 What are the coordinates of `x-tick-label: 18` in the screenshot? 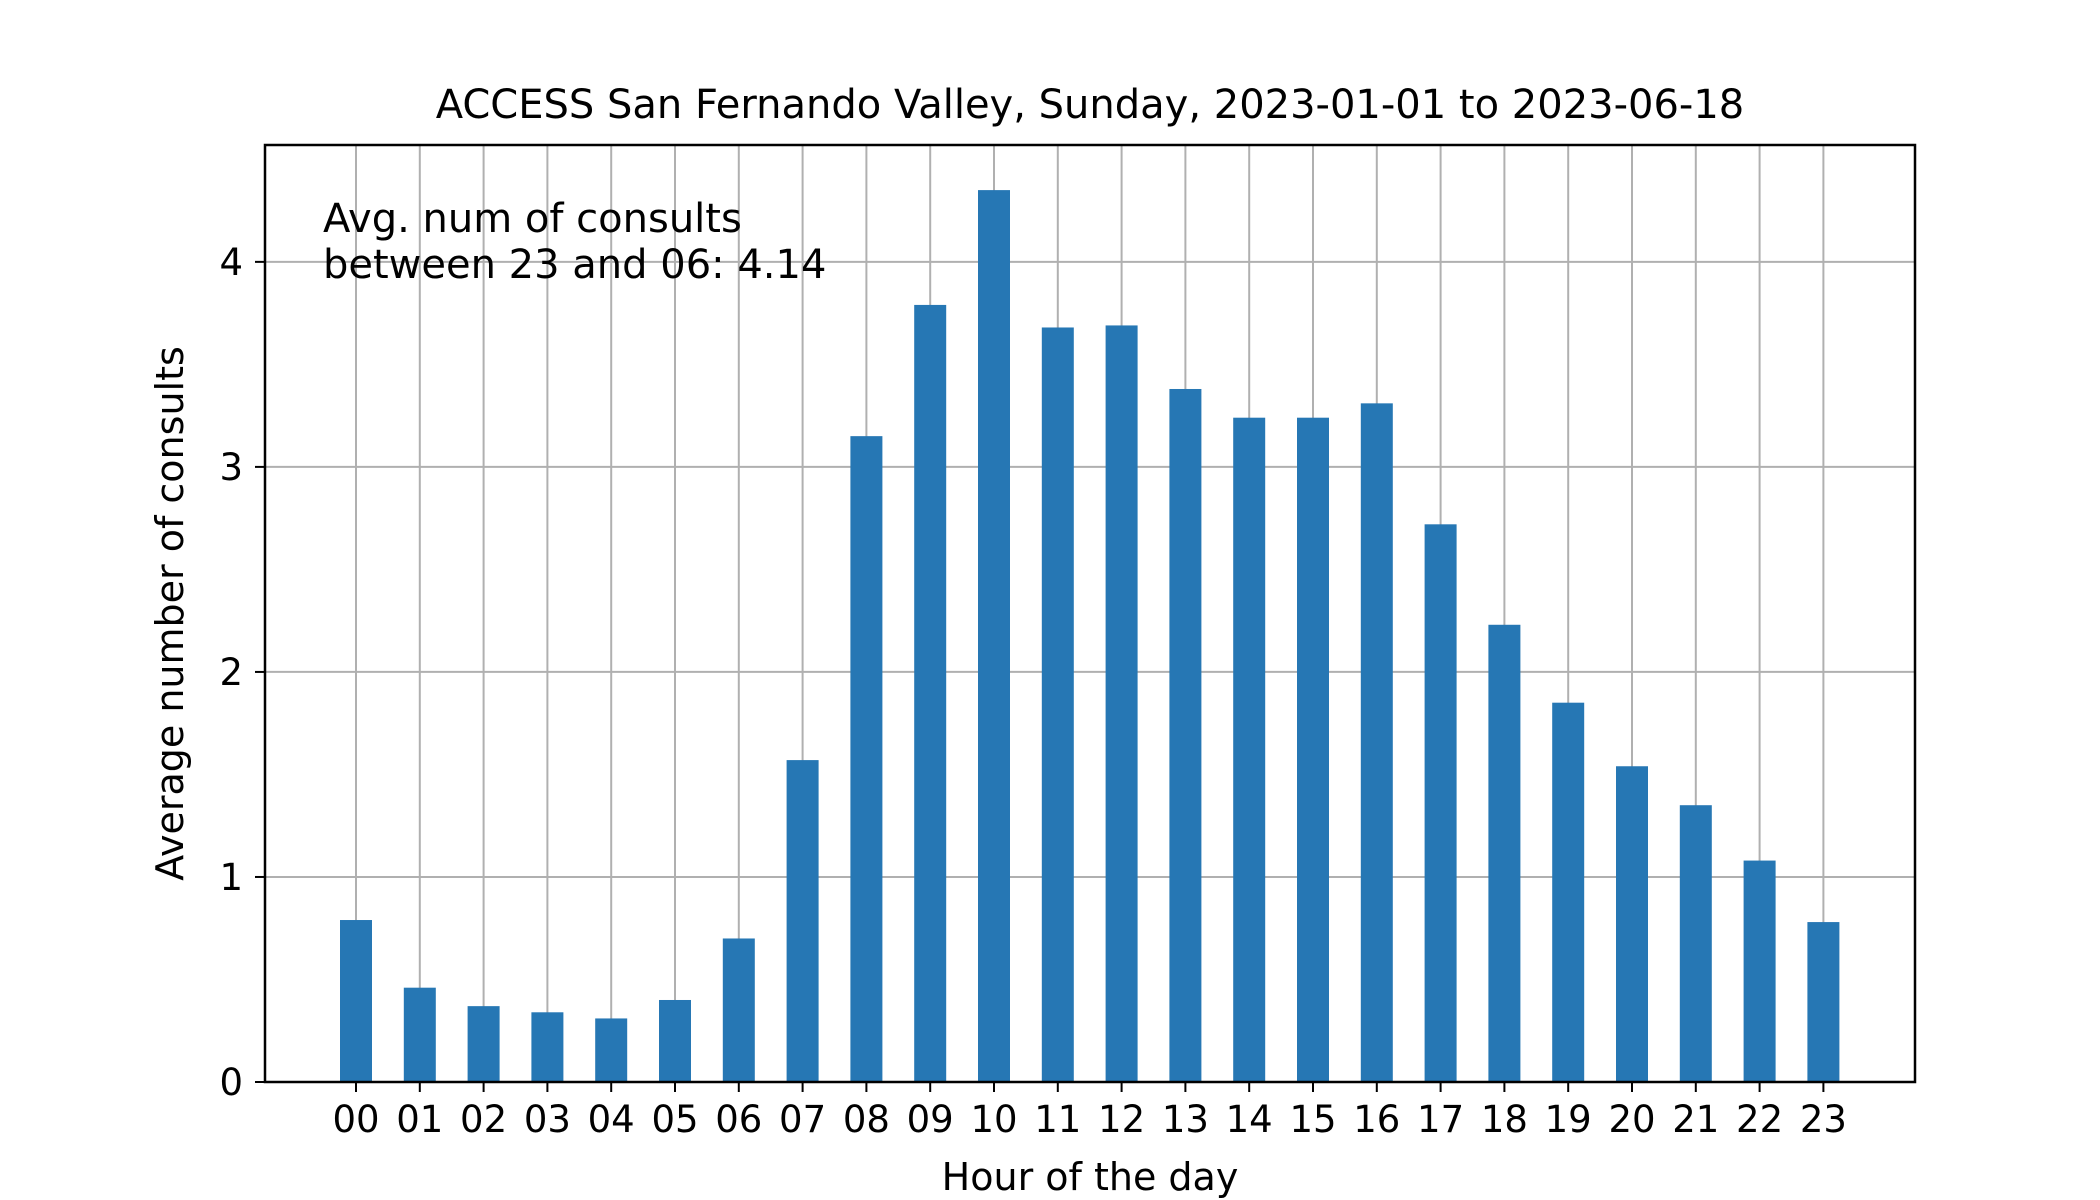 It's located at (1504, 1119).